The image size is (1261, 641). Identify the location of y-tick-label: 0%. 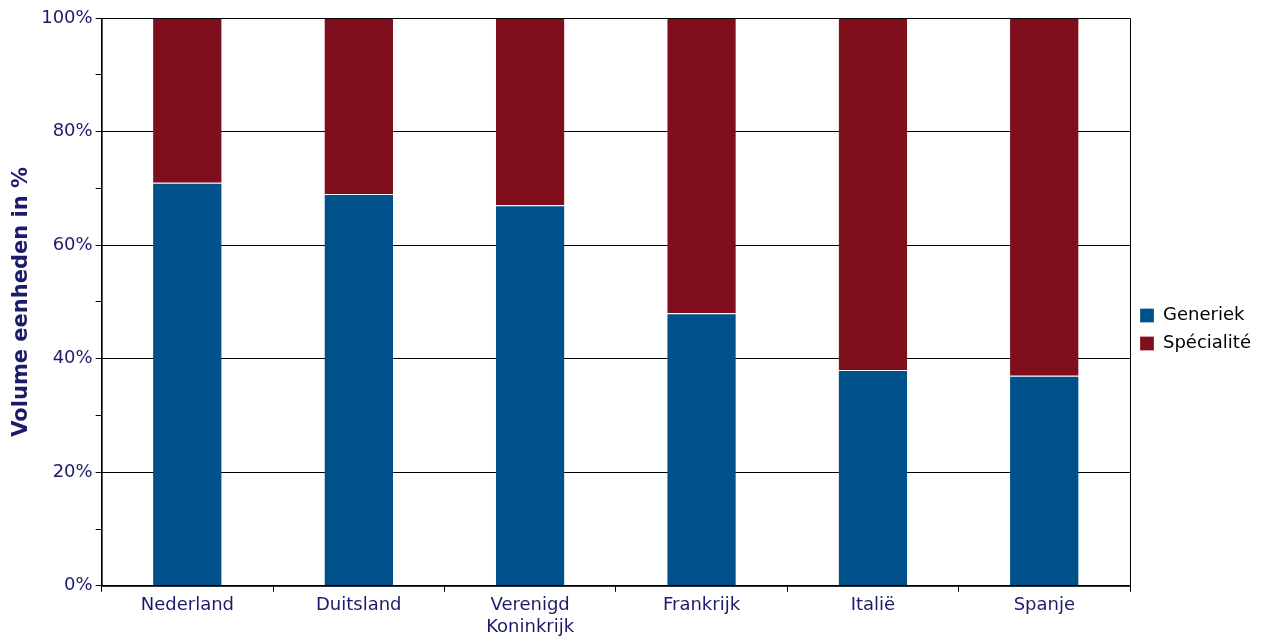
(78, 584).